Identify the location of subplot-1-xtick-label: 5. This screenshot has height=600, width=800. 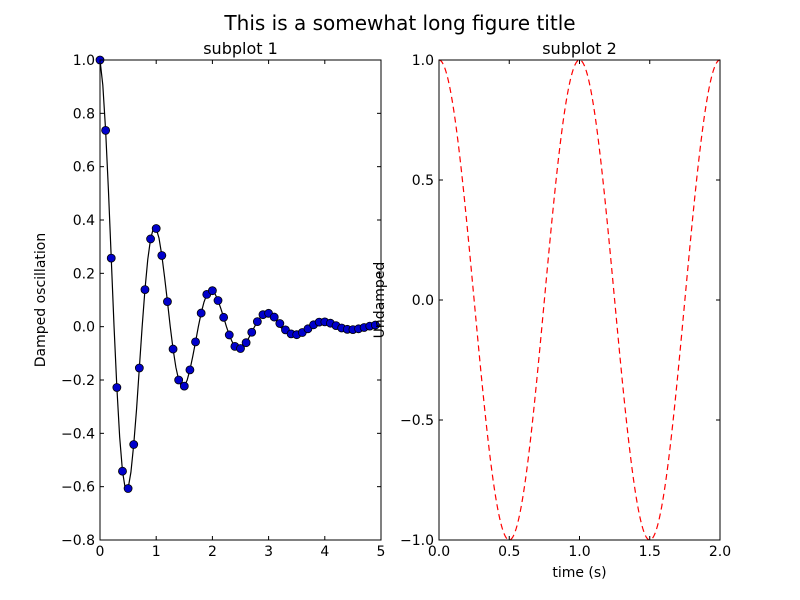
(381, 552).